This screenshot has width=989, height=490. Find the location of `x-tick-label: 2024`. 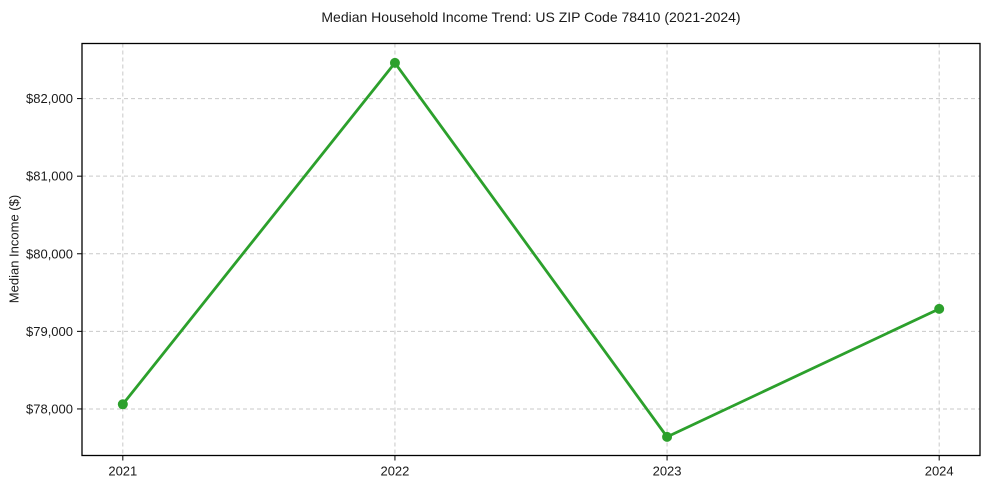

x-tick-label: 2024 is located at coordinates (939, 471).